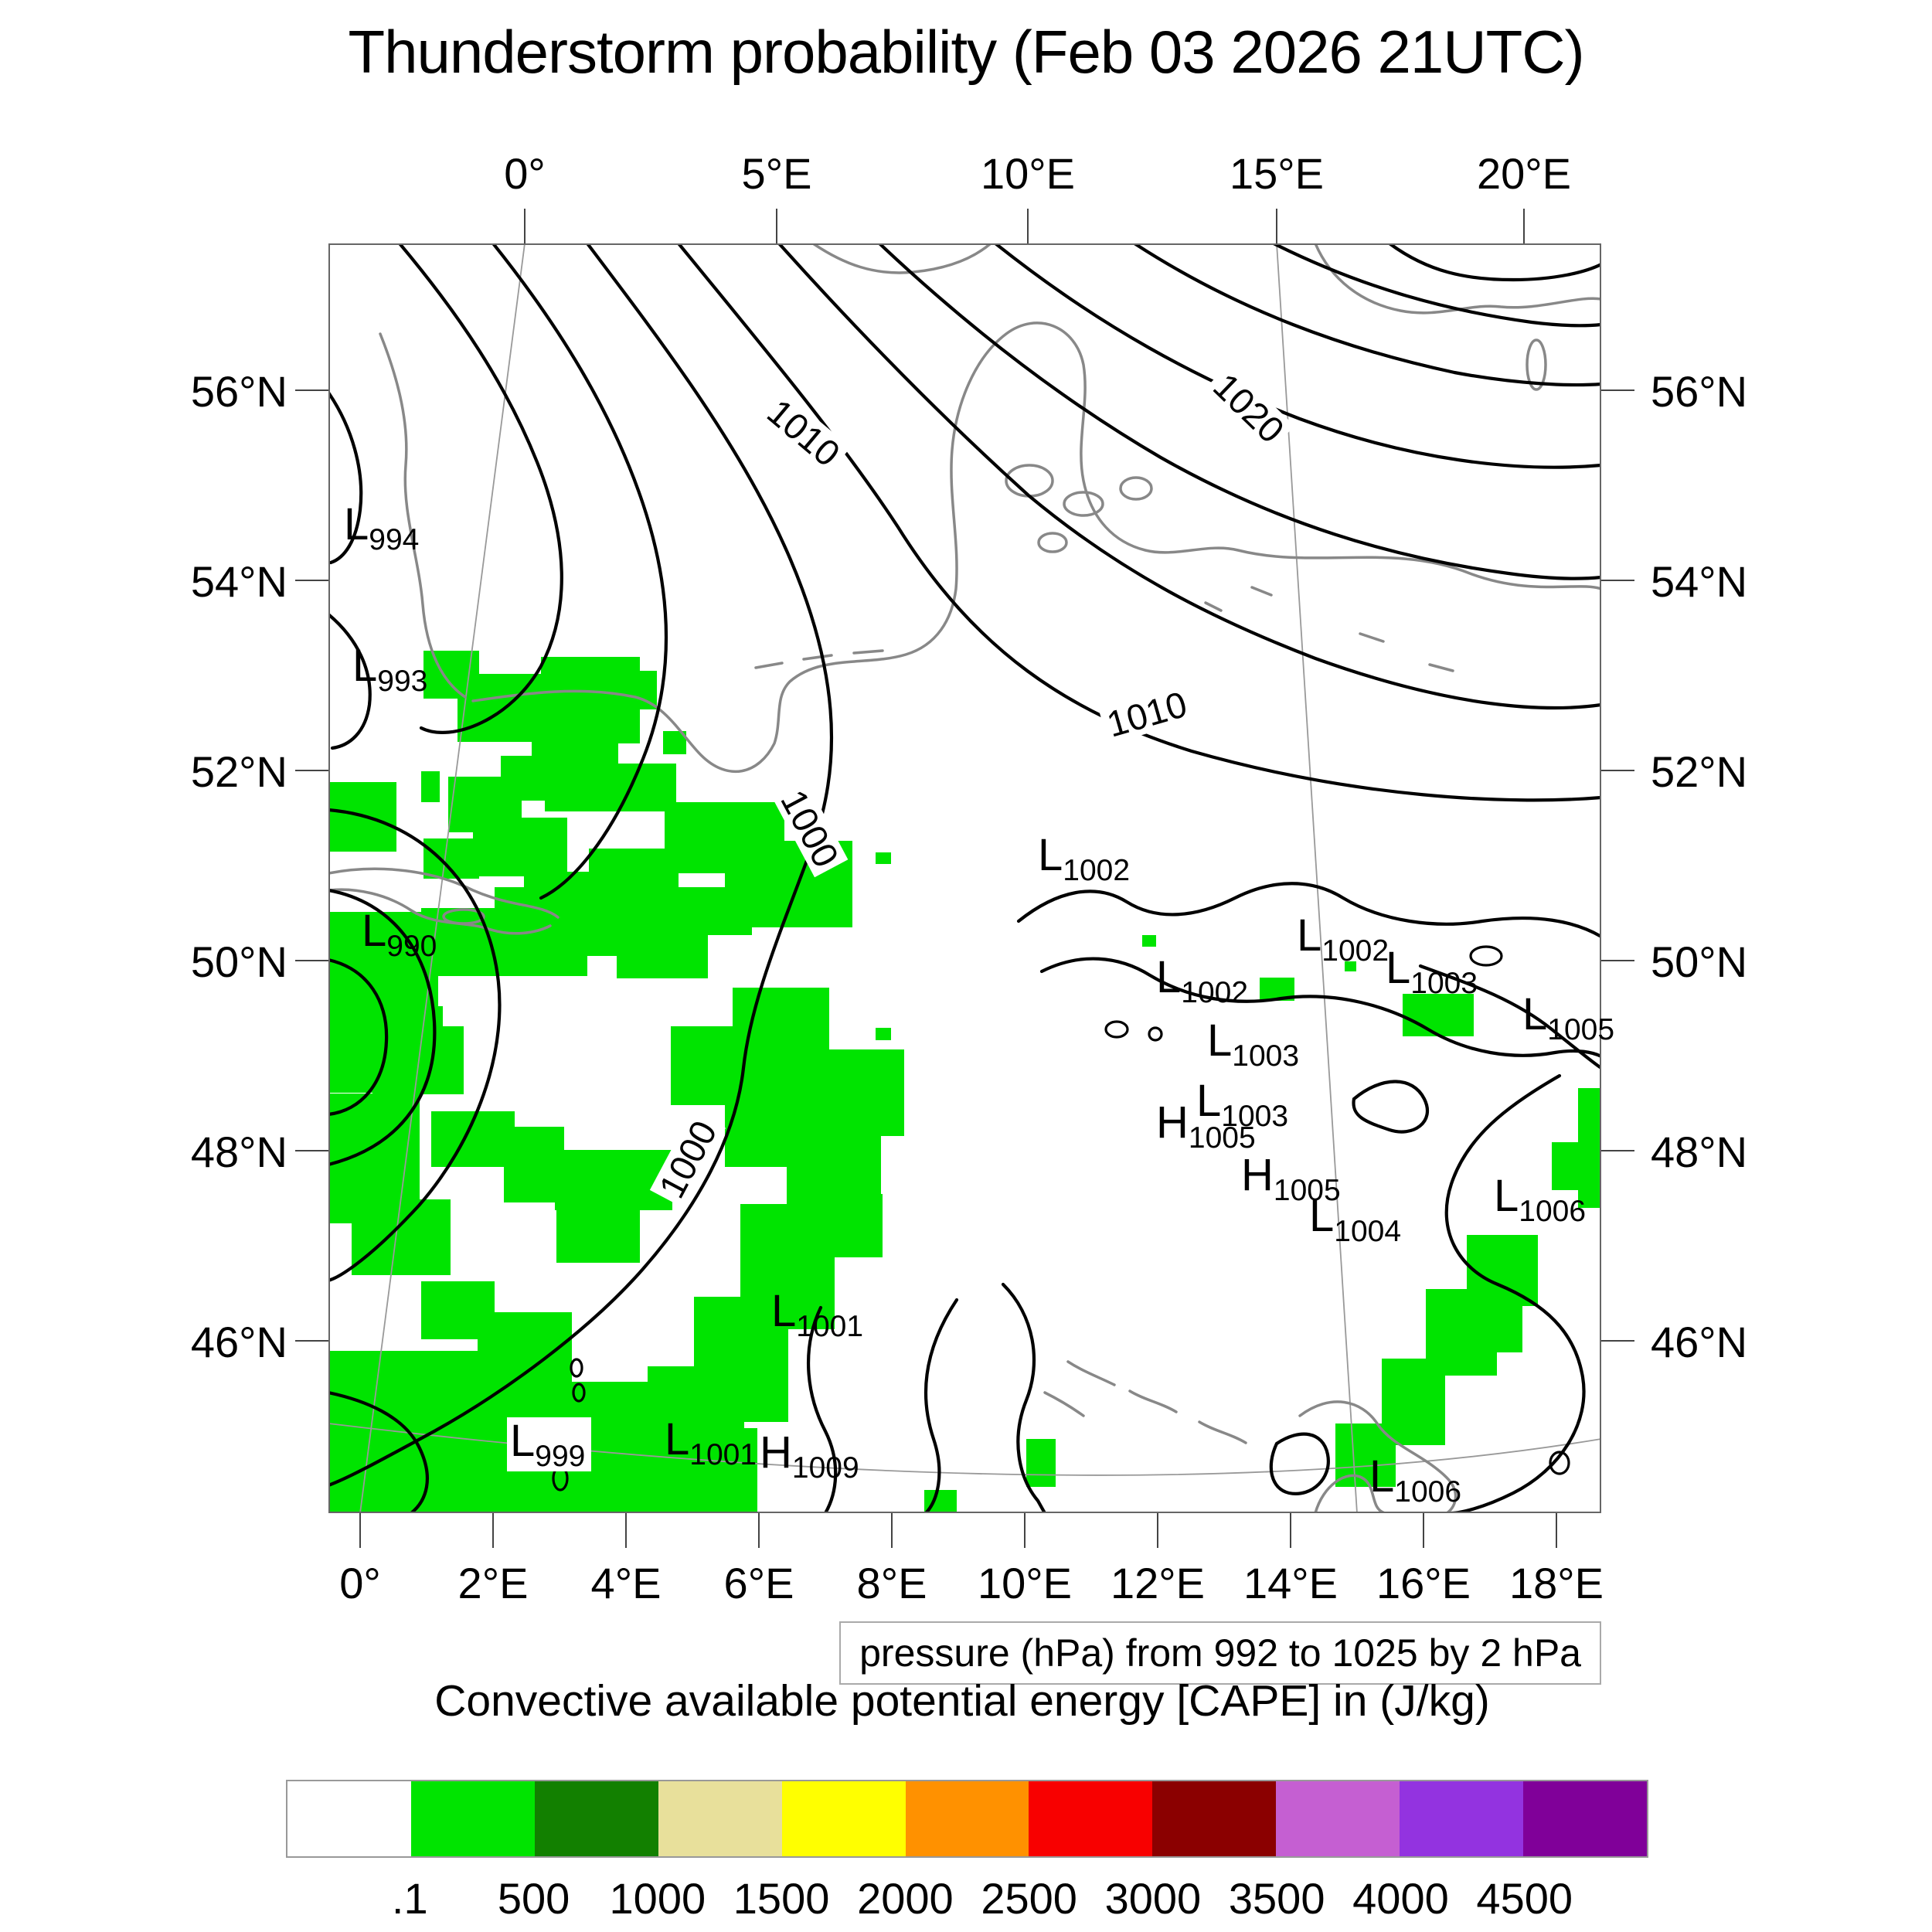 The image size is (1932, 1932). What do you see at coordinates (1276, 1899) in the screenshot?
I see `colorbar-tick-label: 3500` at bounding box center [1276, 1899].